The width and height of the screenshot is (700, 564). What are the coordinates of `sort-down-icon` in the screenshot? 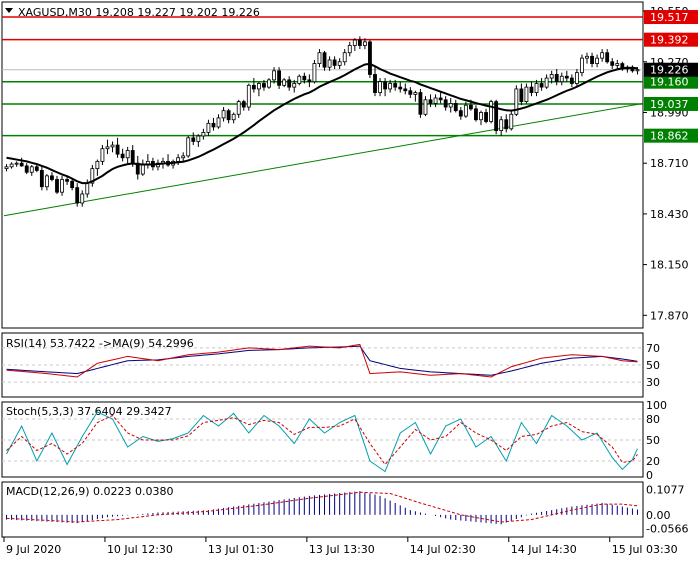 It's located at (9, 10).